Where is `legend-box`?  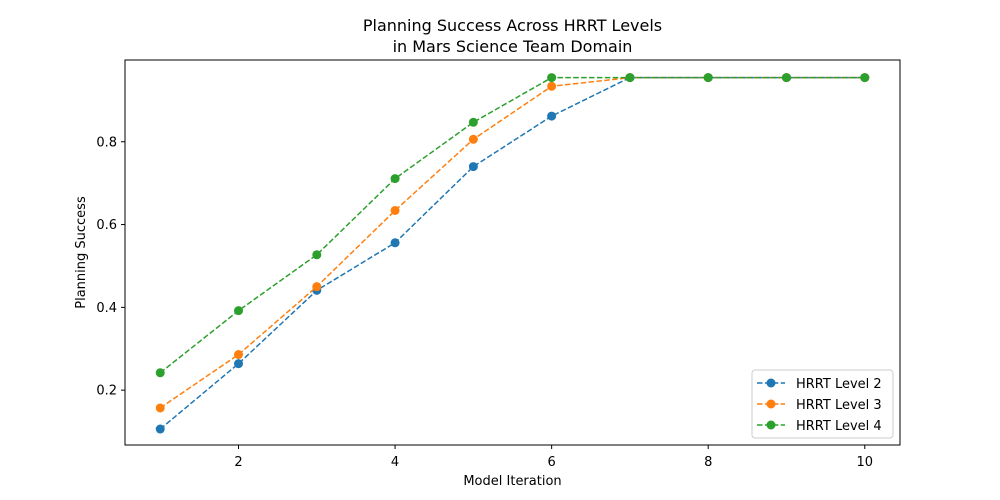 legend-box is located at coordinates (822, 404).